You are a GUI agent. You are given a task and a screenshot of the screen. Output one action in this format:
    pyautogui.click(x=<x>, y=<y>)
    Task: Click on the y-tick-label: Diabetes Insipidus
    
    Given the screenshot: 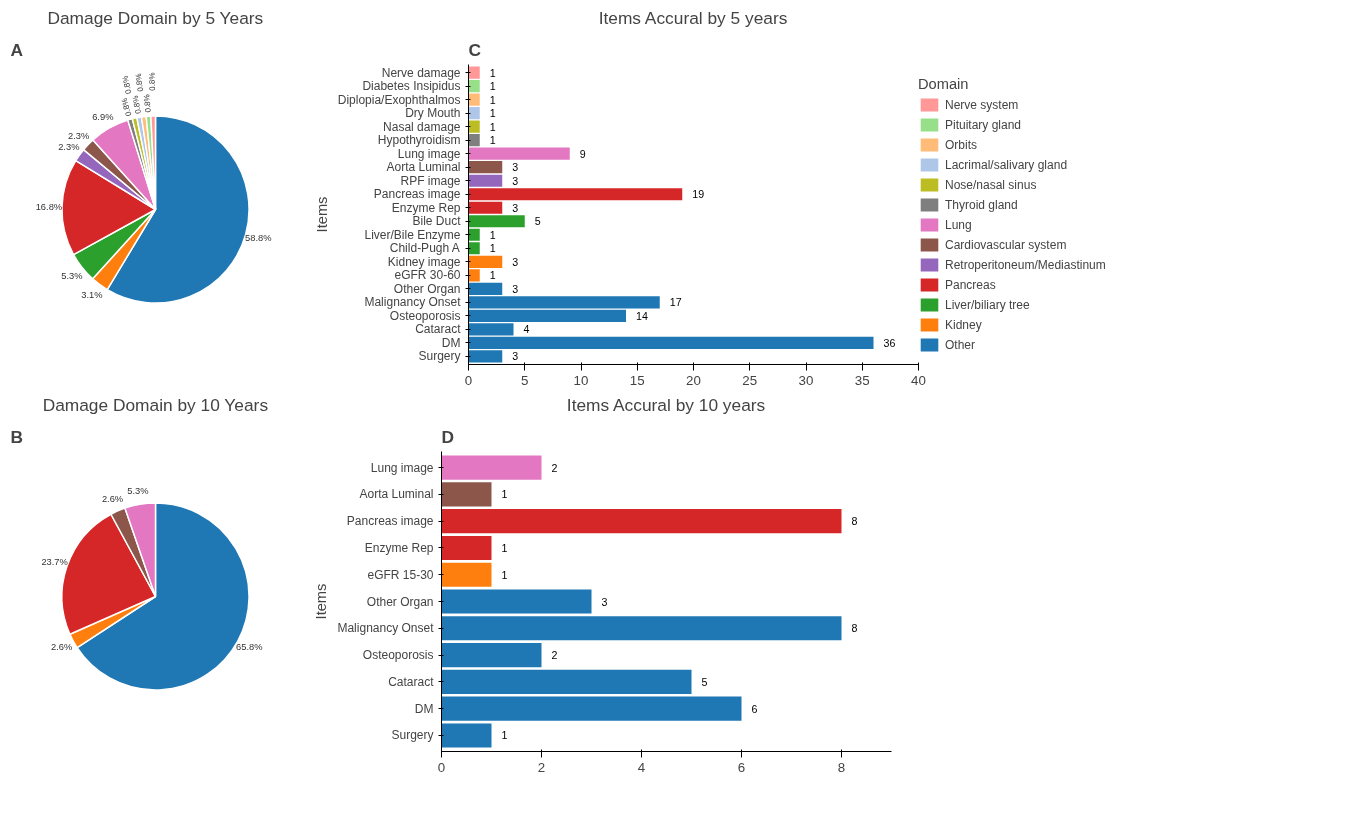 What is the action you would take?
    pyautogui.click(x=411, y=86)
    